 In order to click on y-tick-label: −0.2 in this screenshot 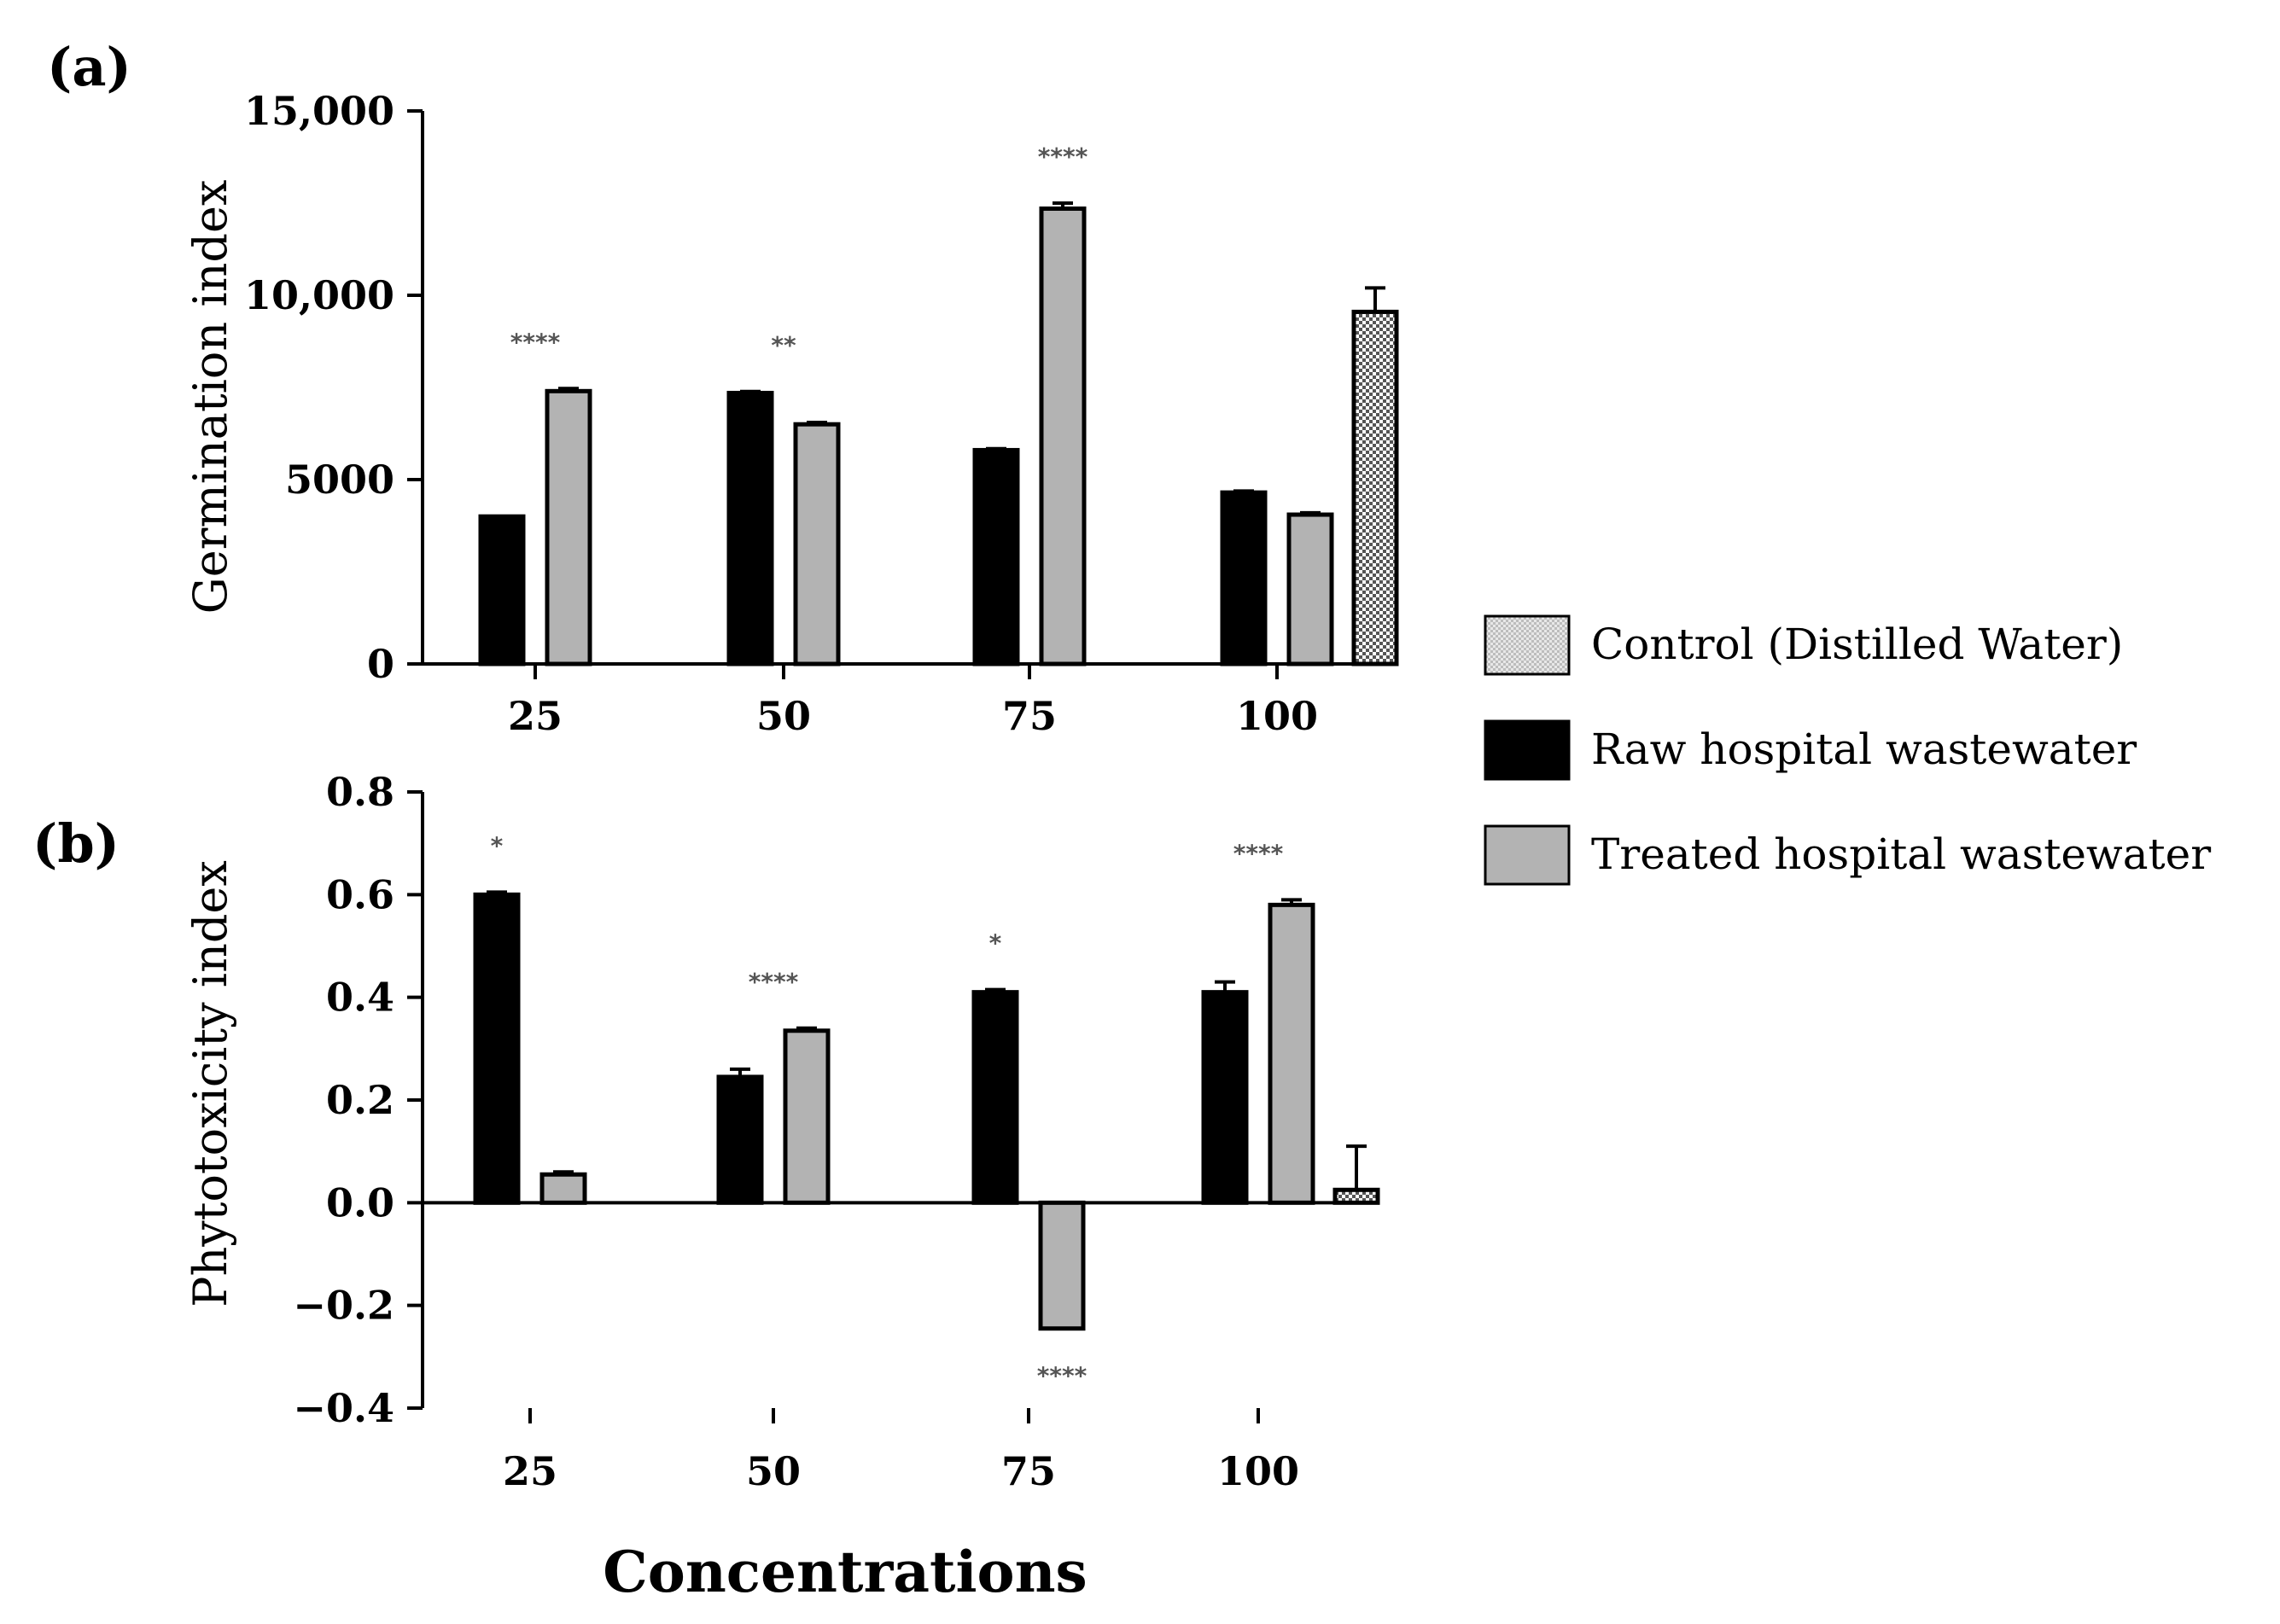, I will do `click(343, 1306)`.